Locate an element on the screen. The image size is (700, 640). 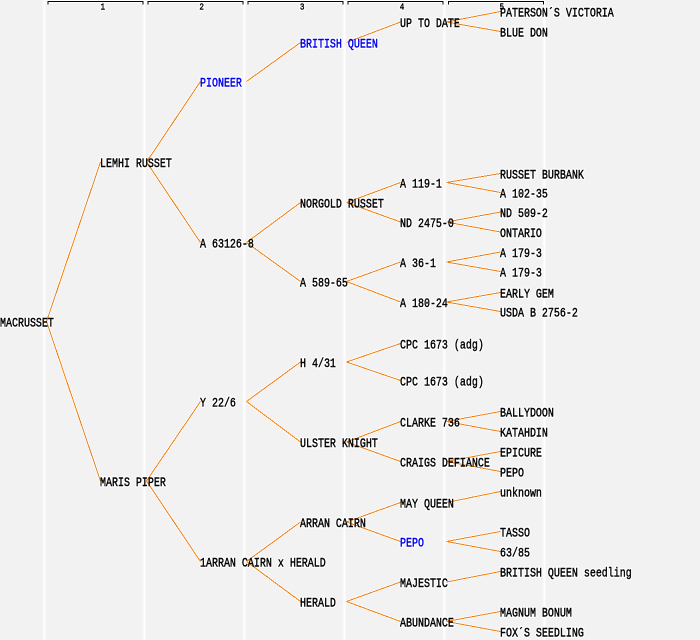
svg-text: BLUE DON is located at coordinates (524, 34).